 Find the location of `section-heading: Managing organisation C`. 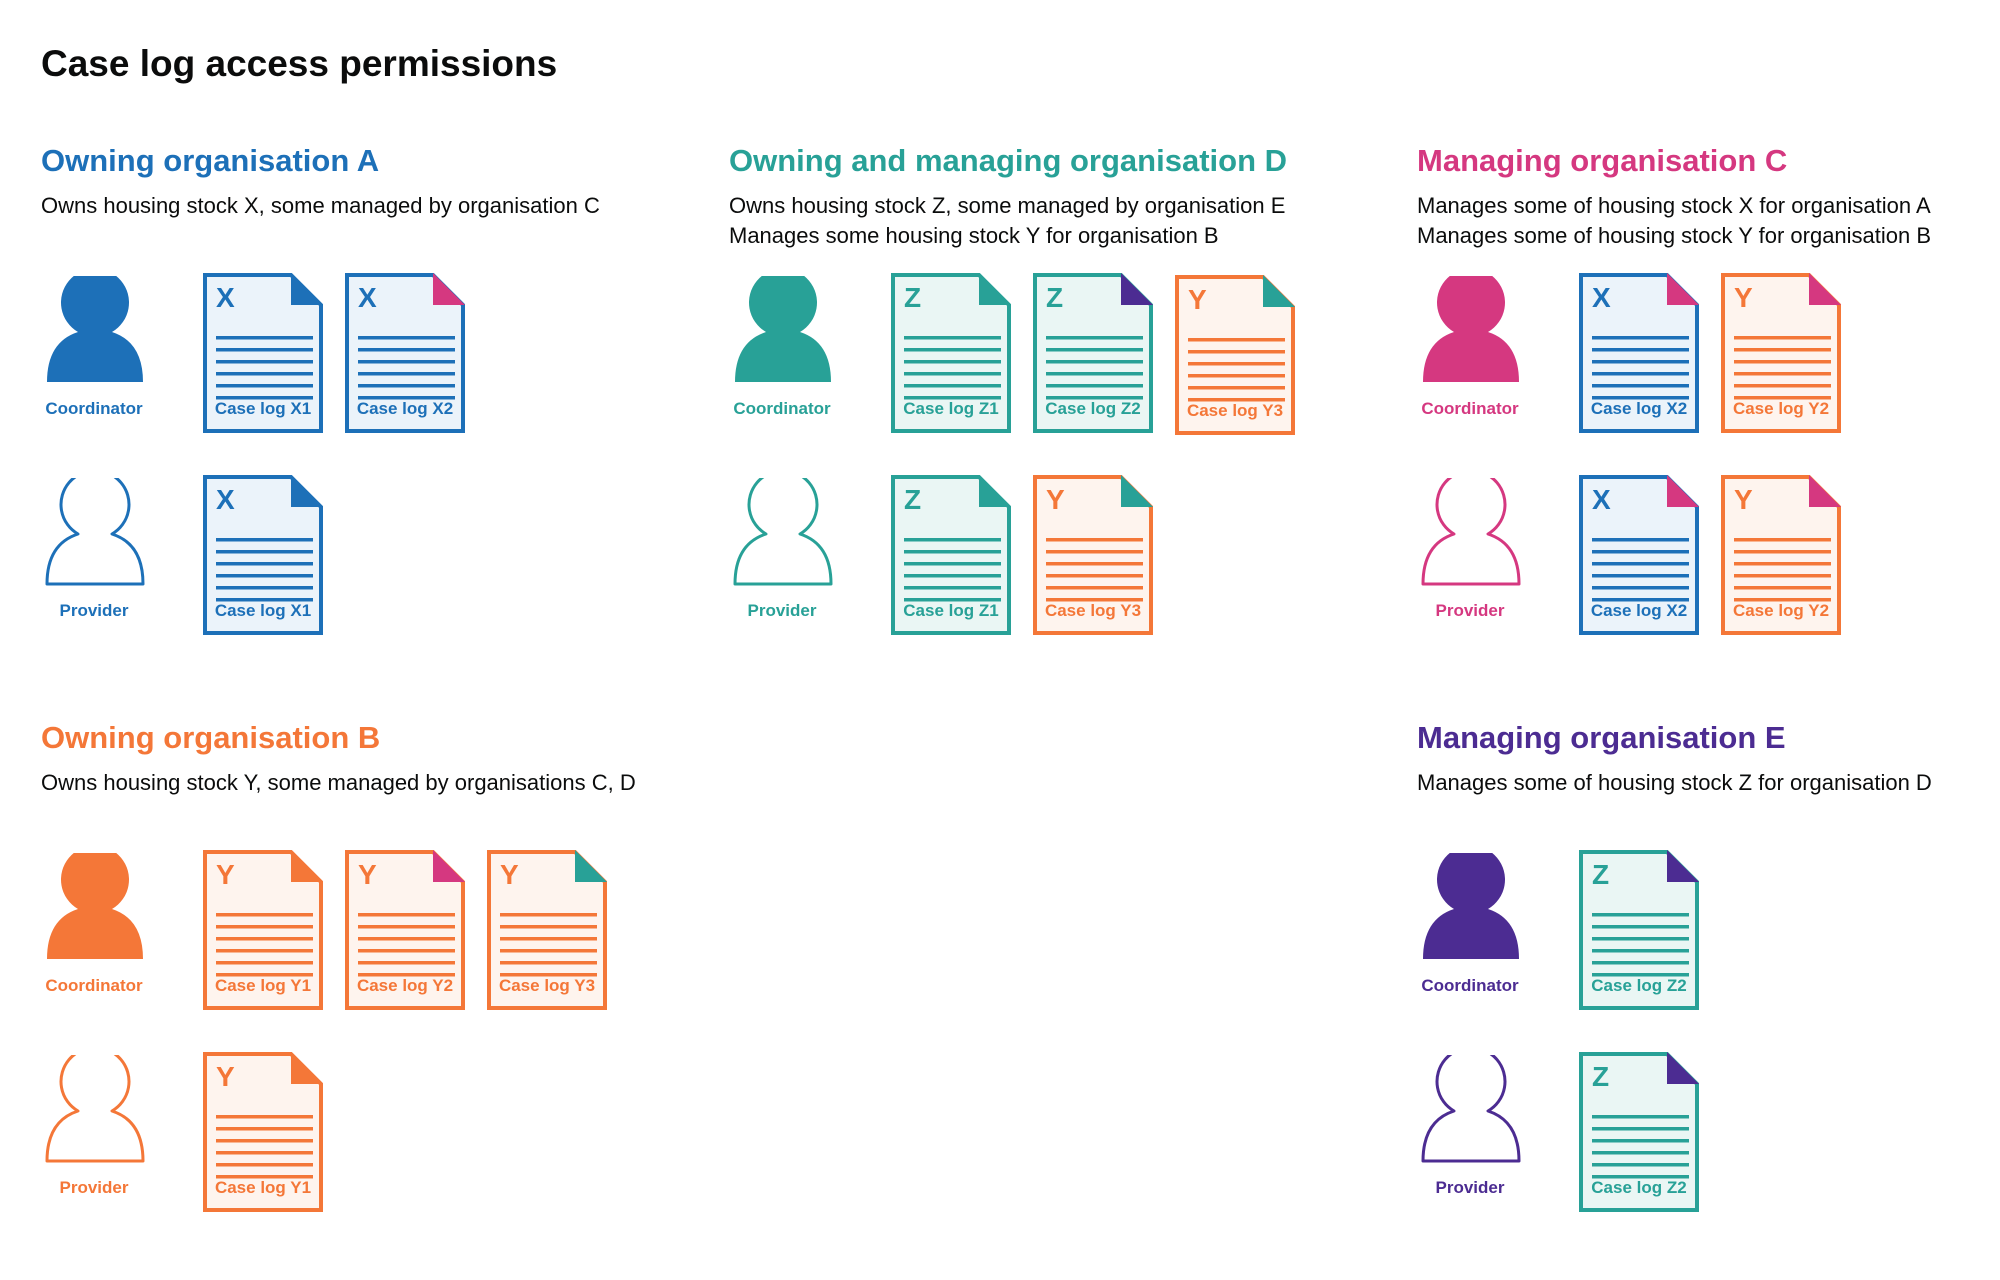

section-heading: Managing organisation C is located at coordinates (1602, 160).